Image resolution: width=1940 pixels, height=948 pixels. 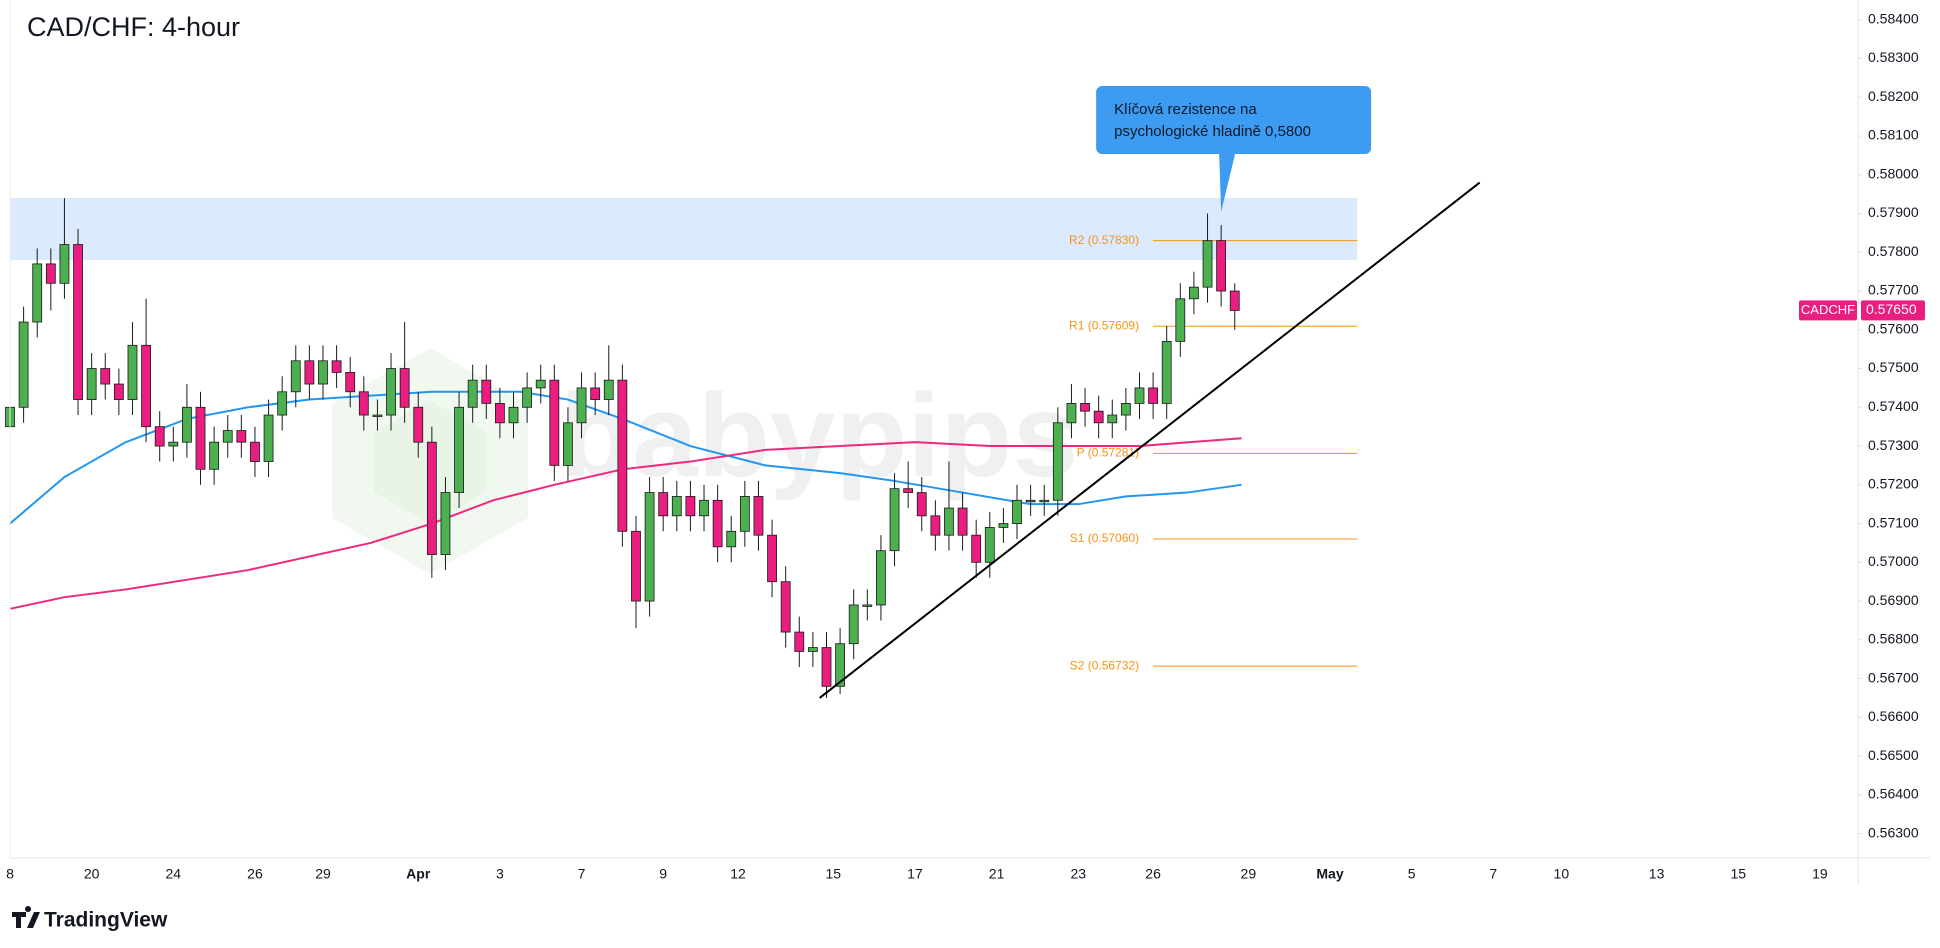 I want to click on x-tick-label: 24, so click(x=174, y=874).